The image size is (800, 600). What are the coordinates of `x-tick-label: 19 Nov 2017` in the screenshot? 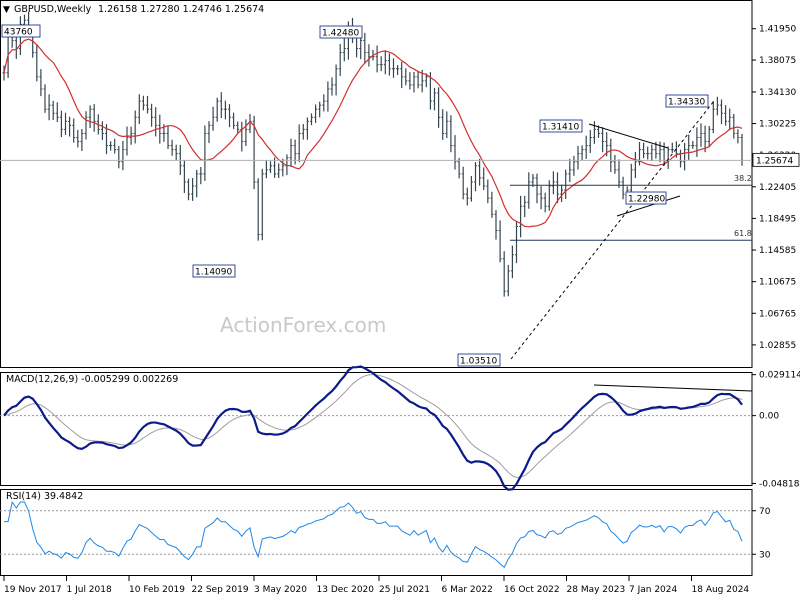 It's located at (33, 590).